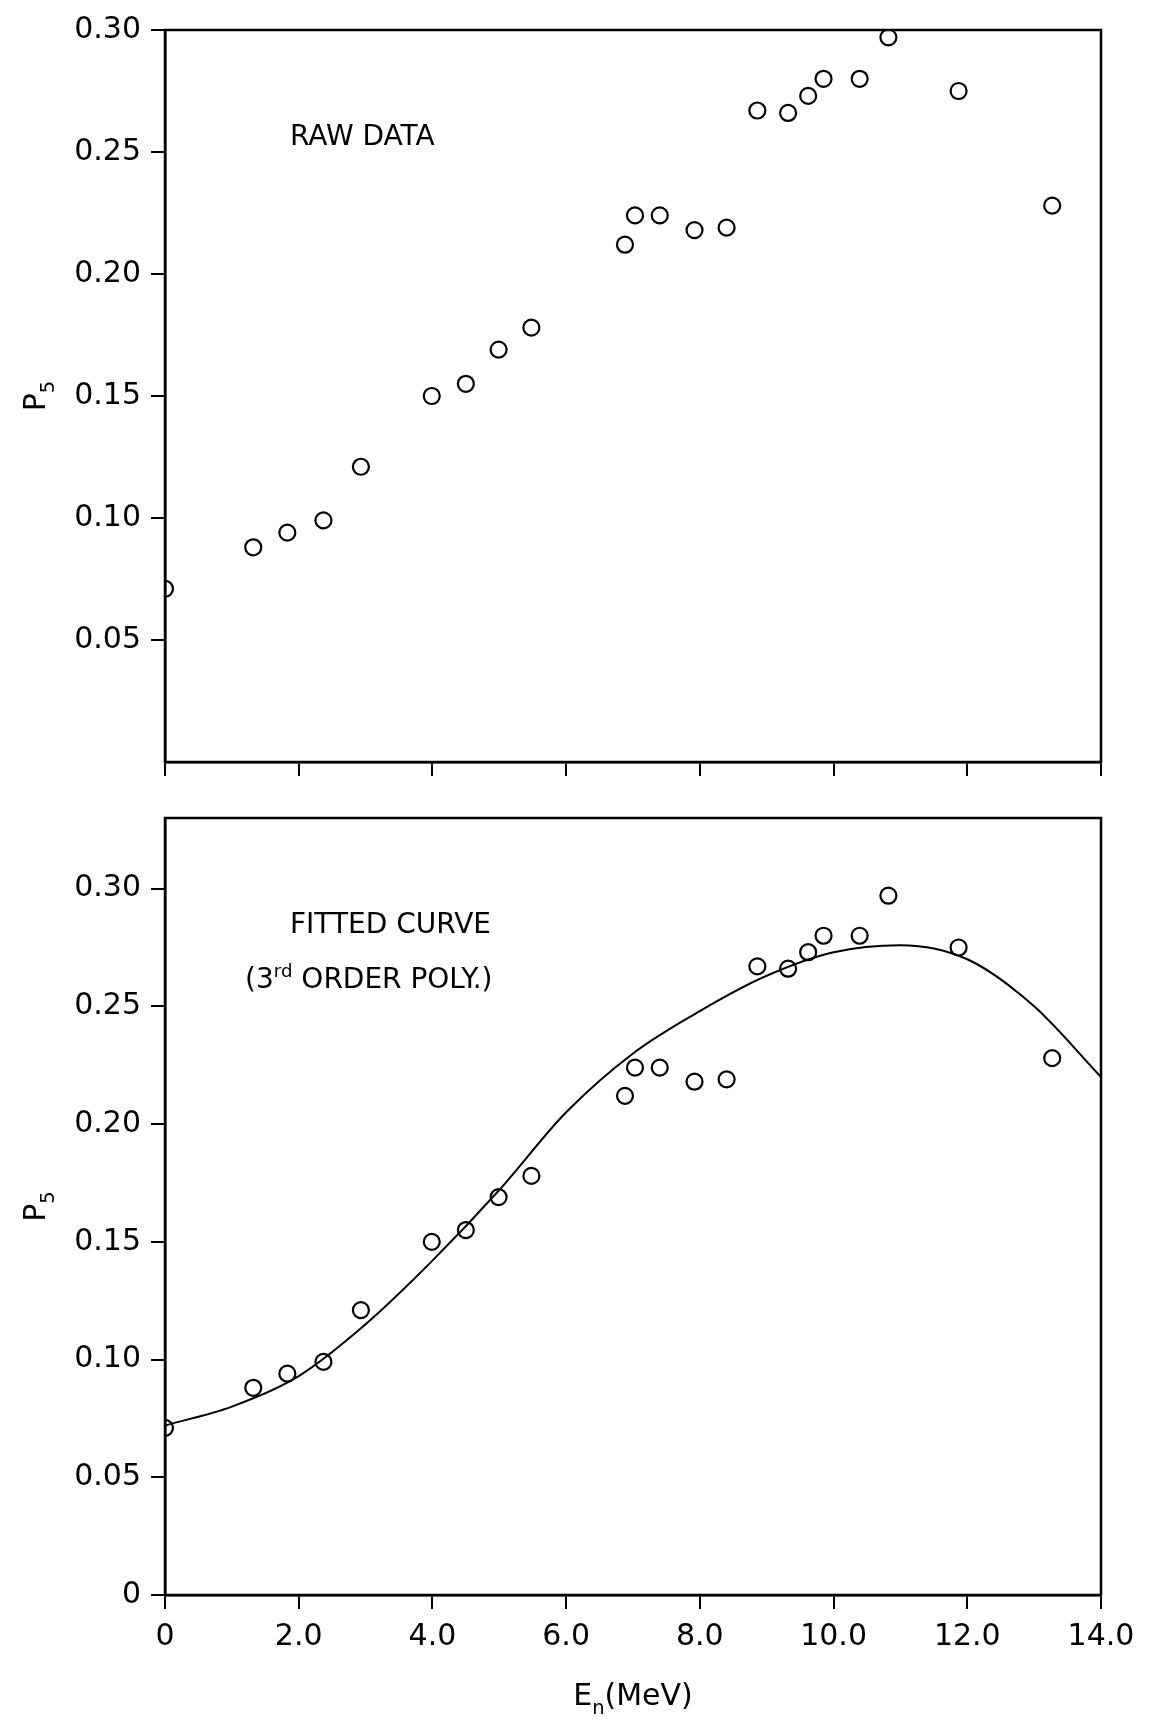 The height and width of the screenshot is (1731, 1171). I want to click on x-tick-label: 4.0, so click(432, 1634).